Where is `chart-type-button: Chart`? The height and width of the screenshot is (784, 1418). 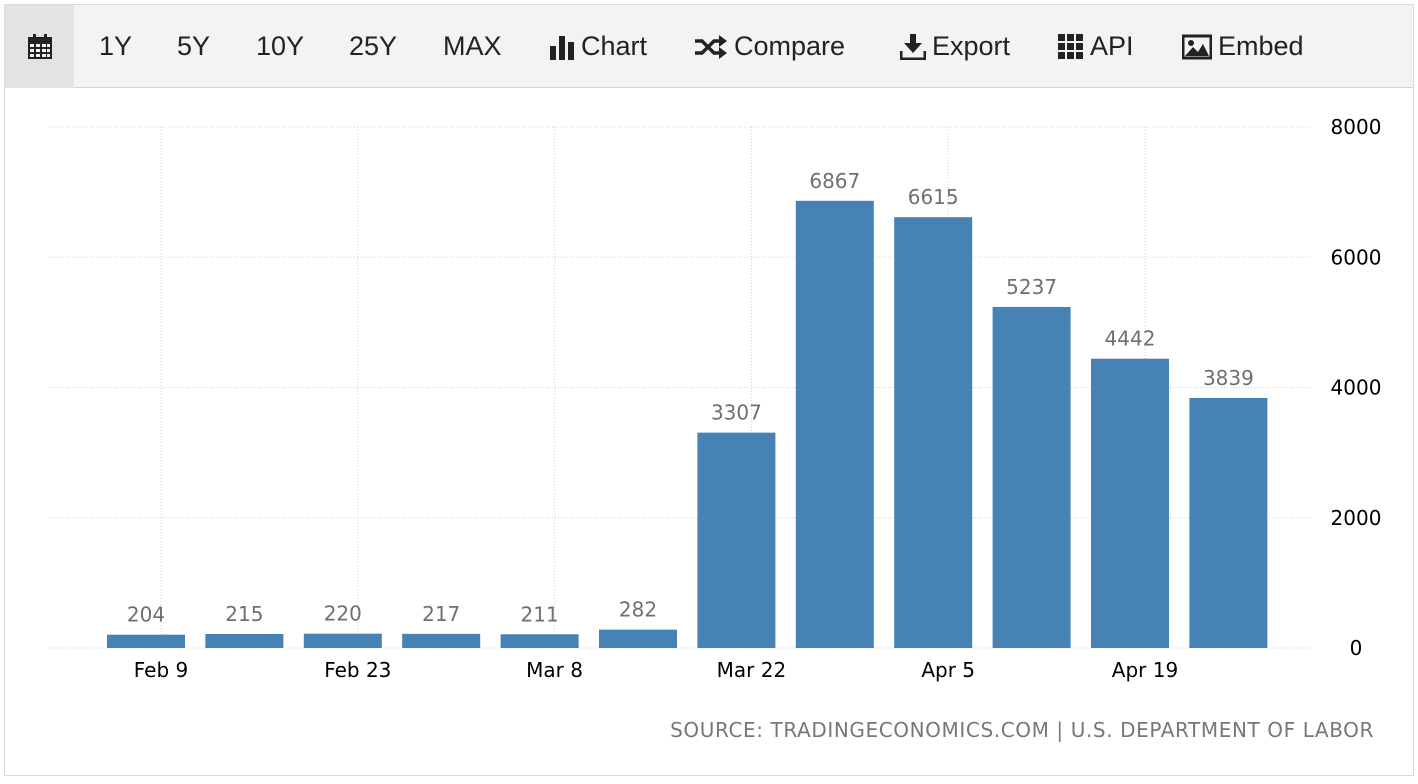 chart-type-button: Chart is located at coordinates (598, 46).